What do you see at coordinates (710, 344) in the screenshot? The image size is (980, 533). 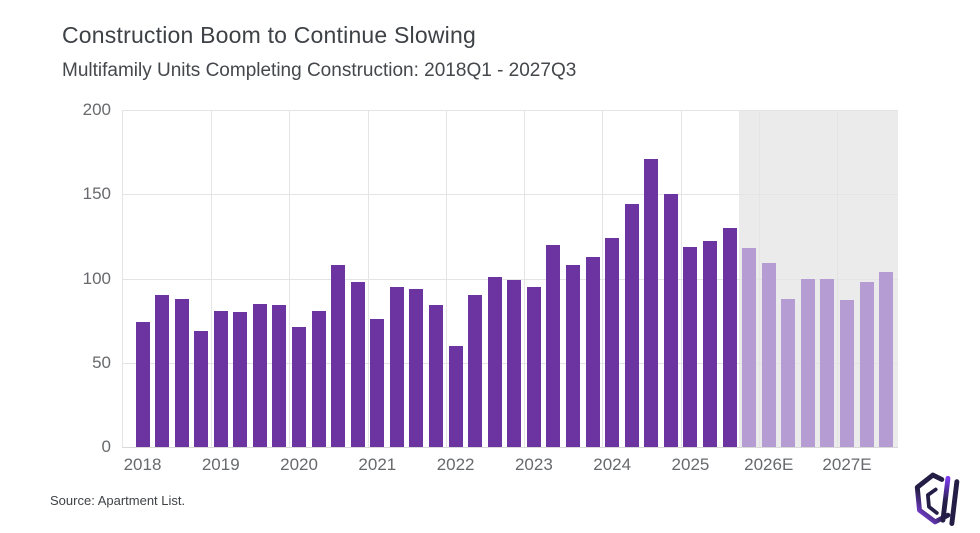 I see `bar-2025Q2` at bounding box center [710, 344].